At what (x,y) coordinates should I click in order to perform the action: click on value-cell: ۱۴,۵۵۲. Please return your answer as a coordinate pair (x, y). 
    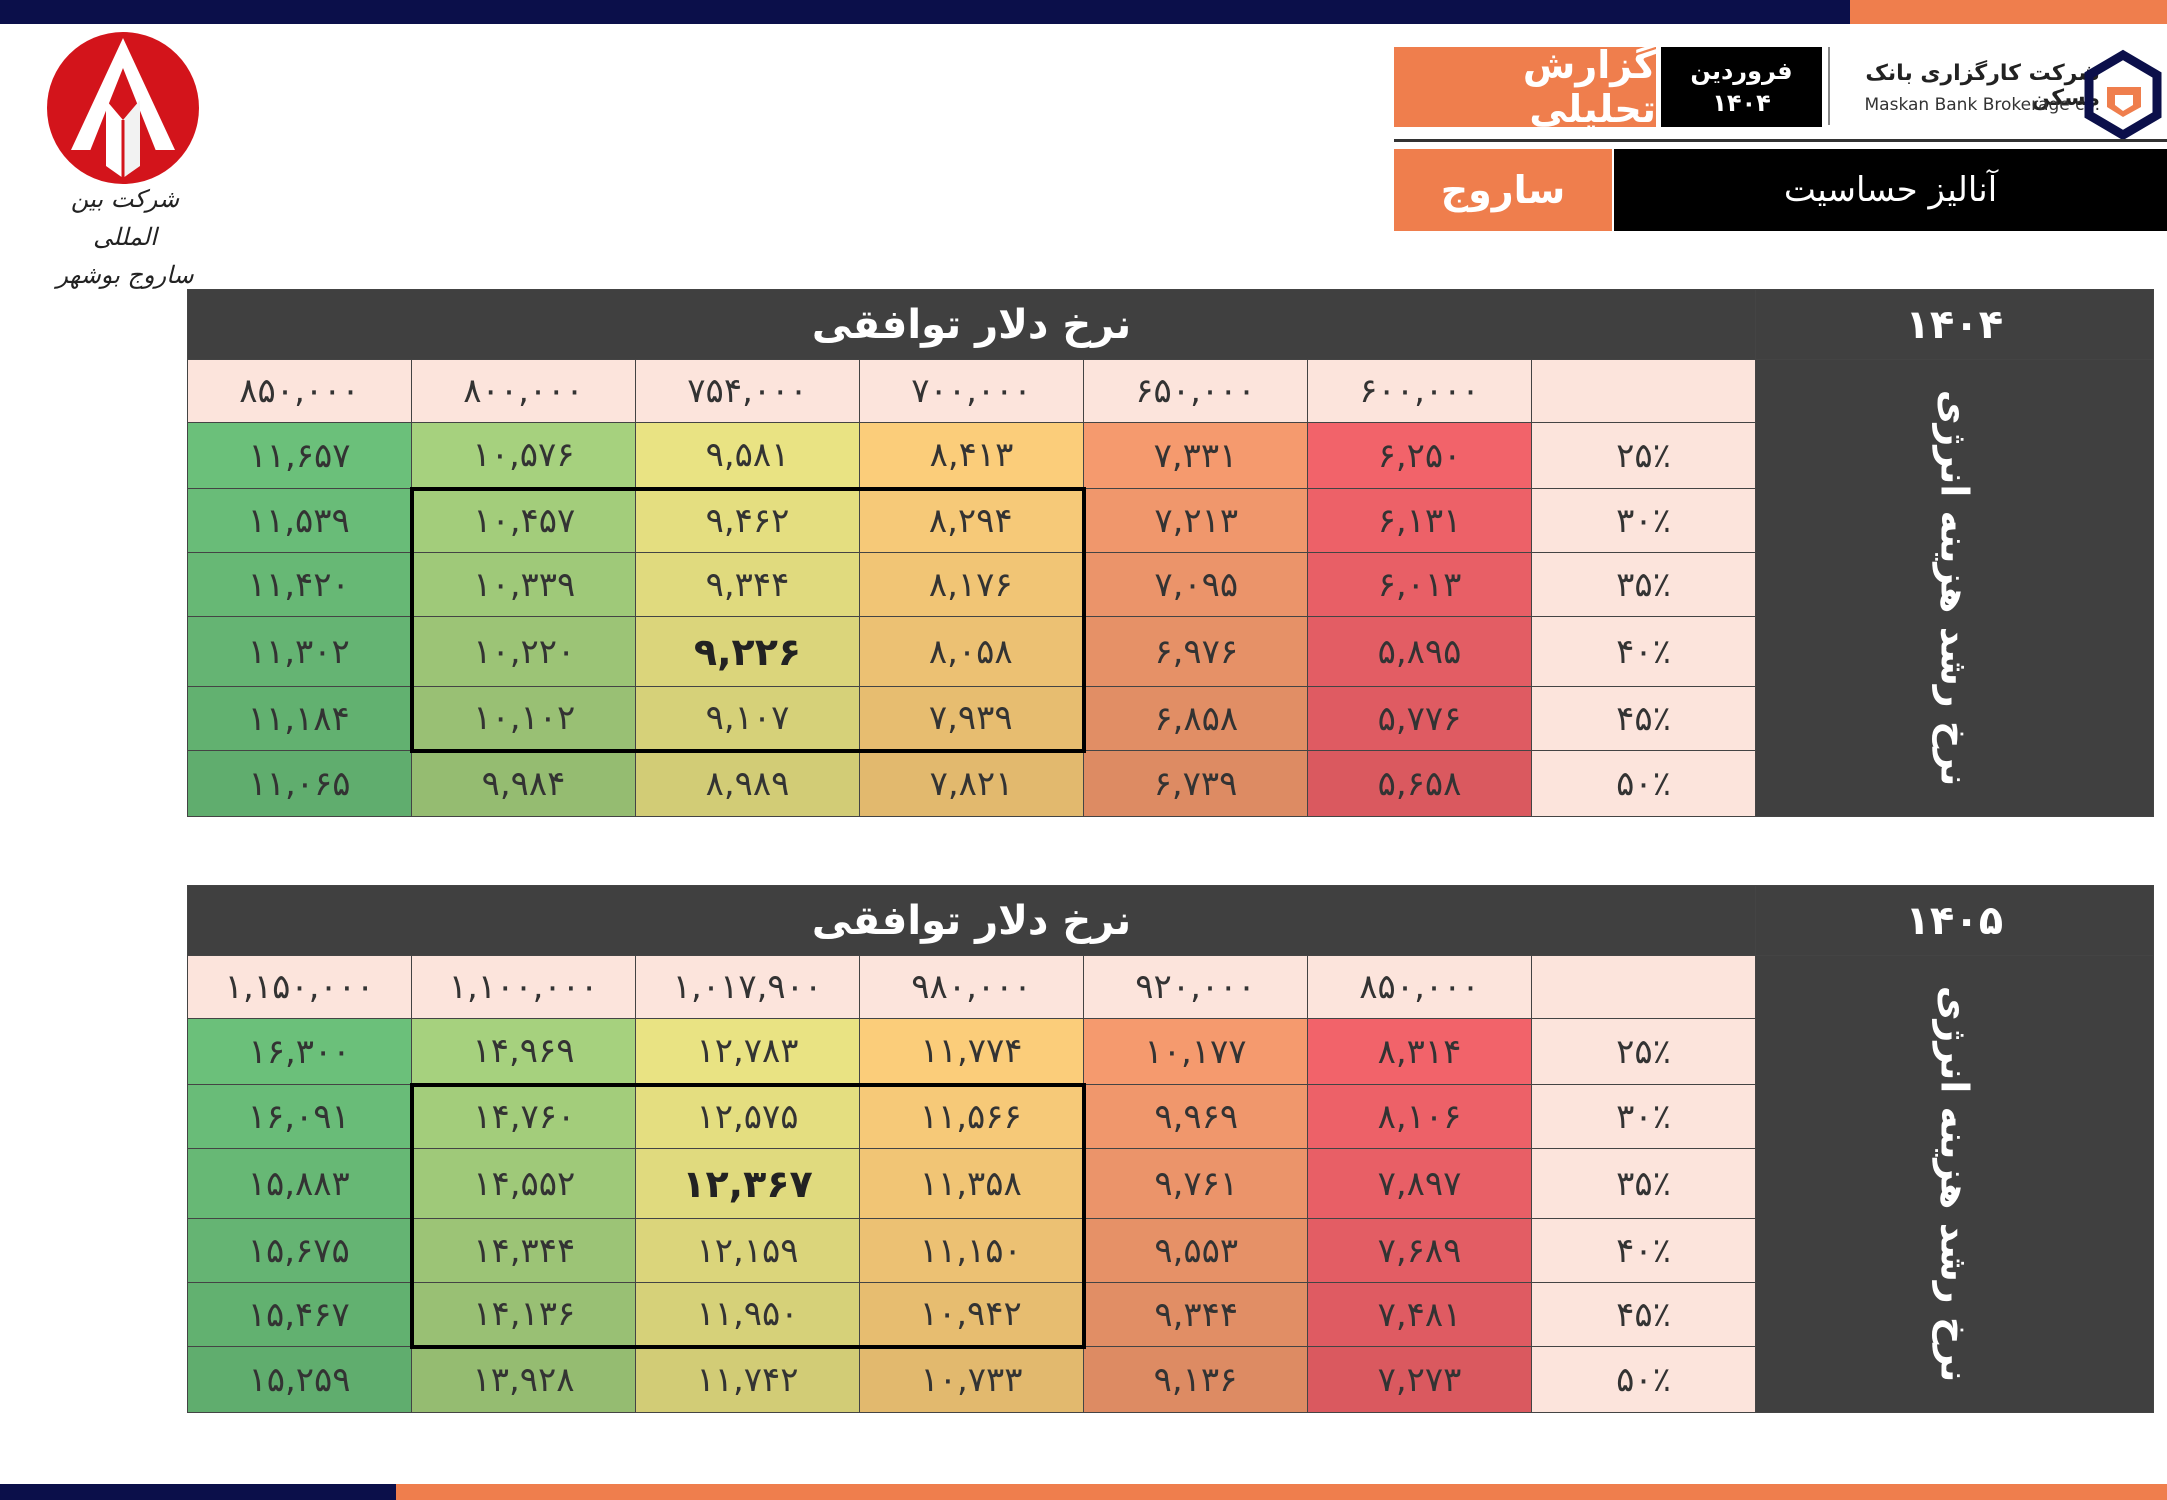
    Looking at the image, I should click on (522, 1183).